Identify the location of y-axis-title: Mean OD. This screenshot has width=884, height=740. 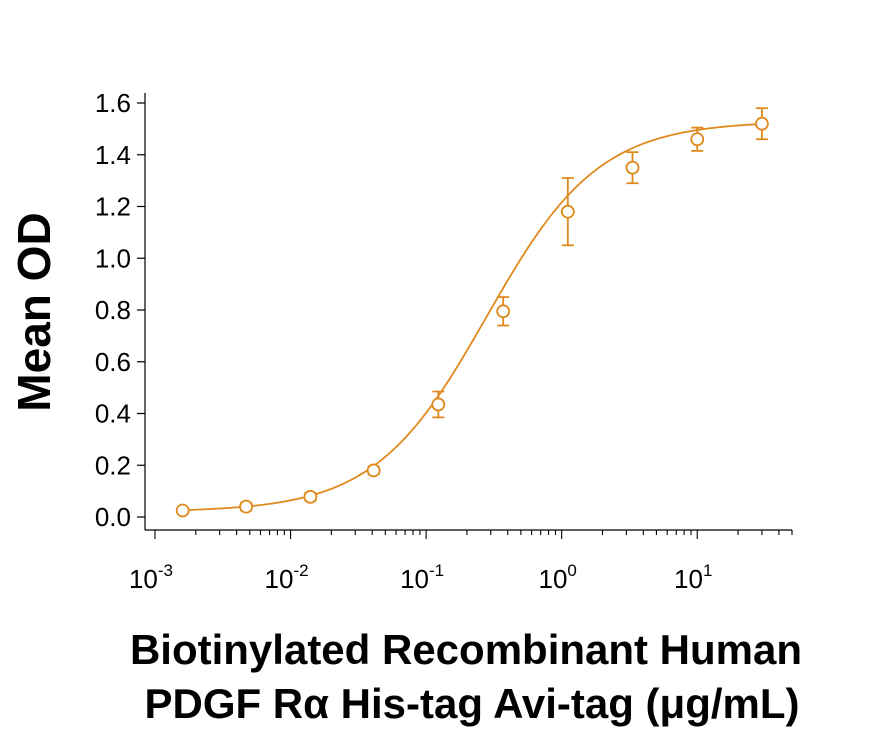
(34, 311).